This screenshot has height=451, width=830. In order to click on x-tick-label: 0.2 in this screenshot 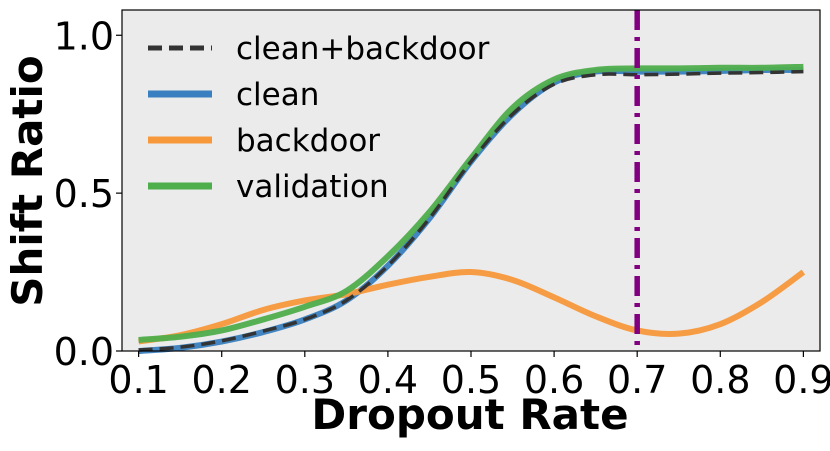, I will do `click(221, 380)`.